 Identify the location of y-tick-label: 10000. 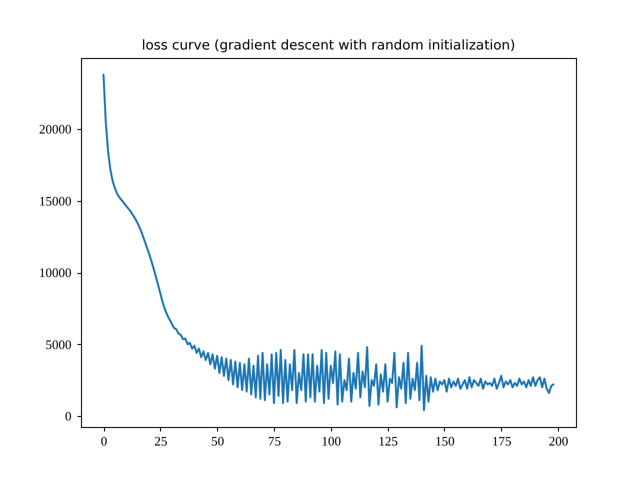
(55, 272).